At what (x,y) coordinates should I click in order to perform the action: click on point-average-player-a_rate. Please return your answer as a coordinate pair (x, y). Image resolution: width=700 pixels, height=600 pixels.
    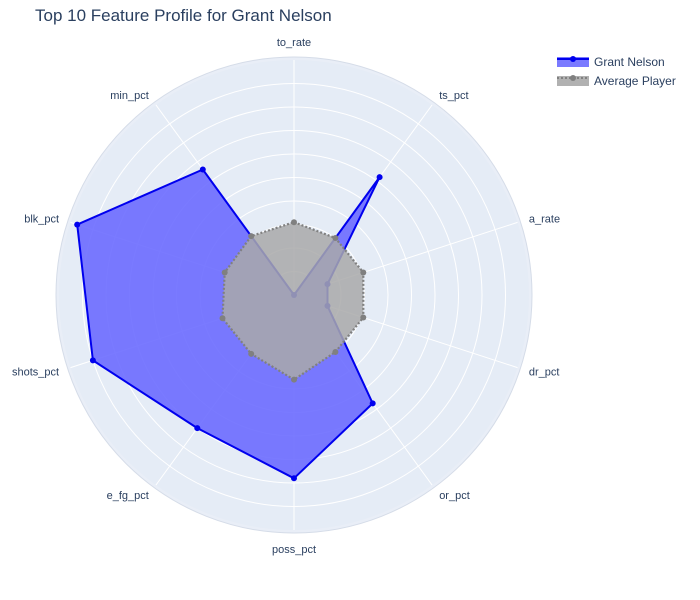
    Looking at the image, I should click on (363, 272).